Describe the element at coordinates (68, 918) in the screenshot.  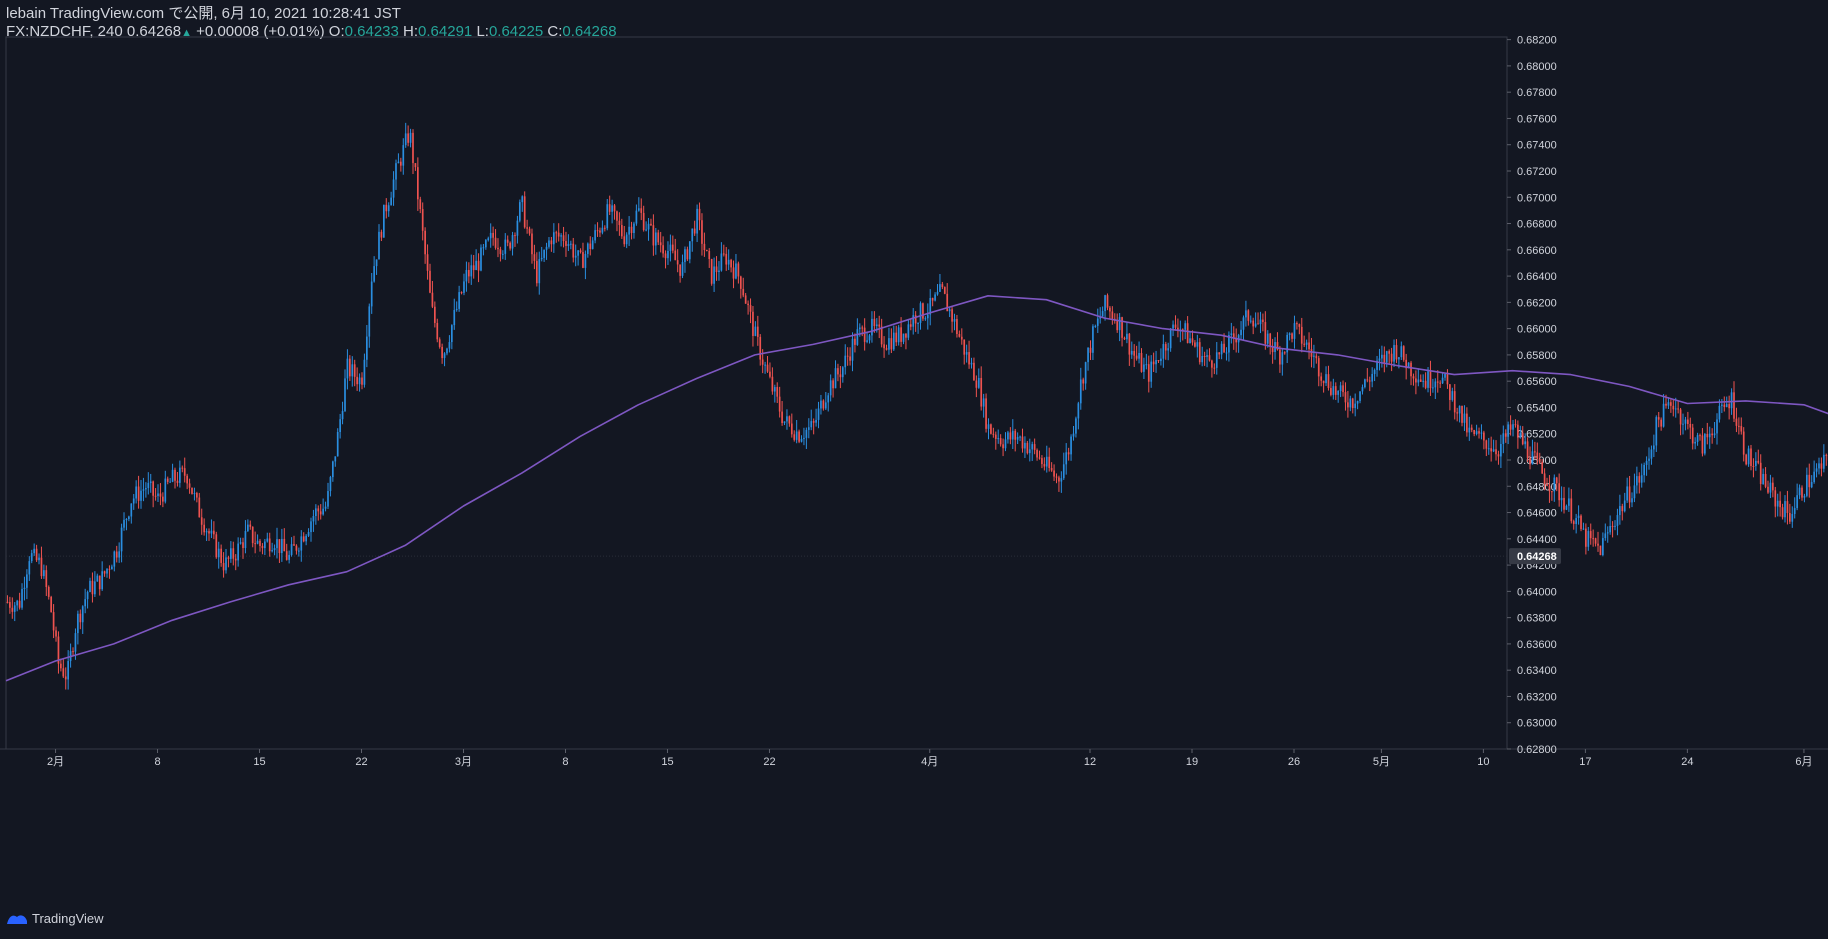
I see `tradingview-brand: TradingView` at that location.